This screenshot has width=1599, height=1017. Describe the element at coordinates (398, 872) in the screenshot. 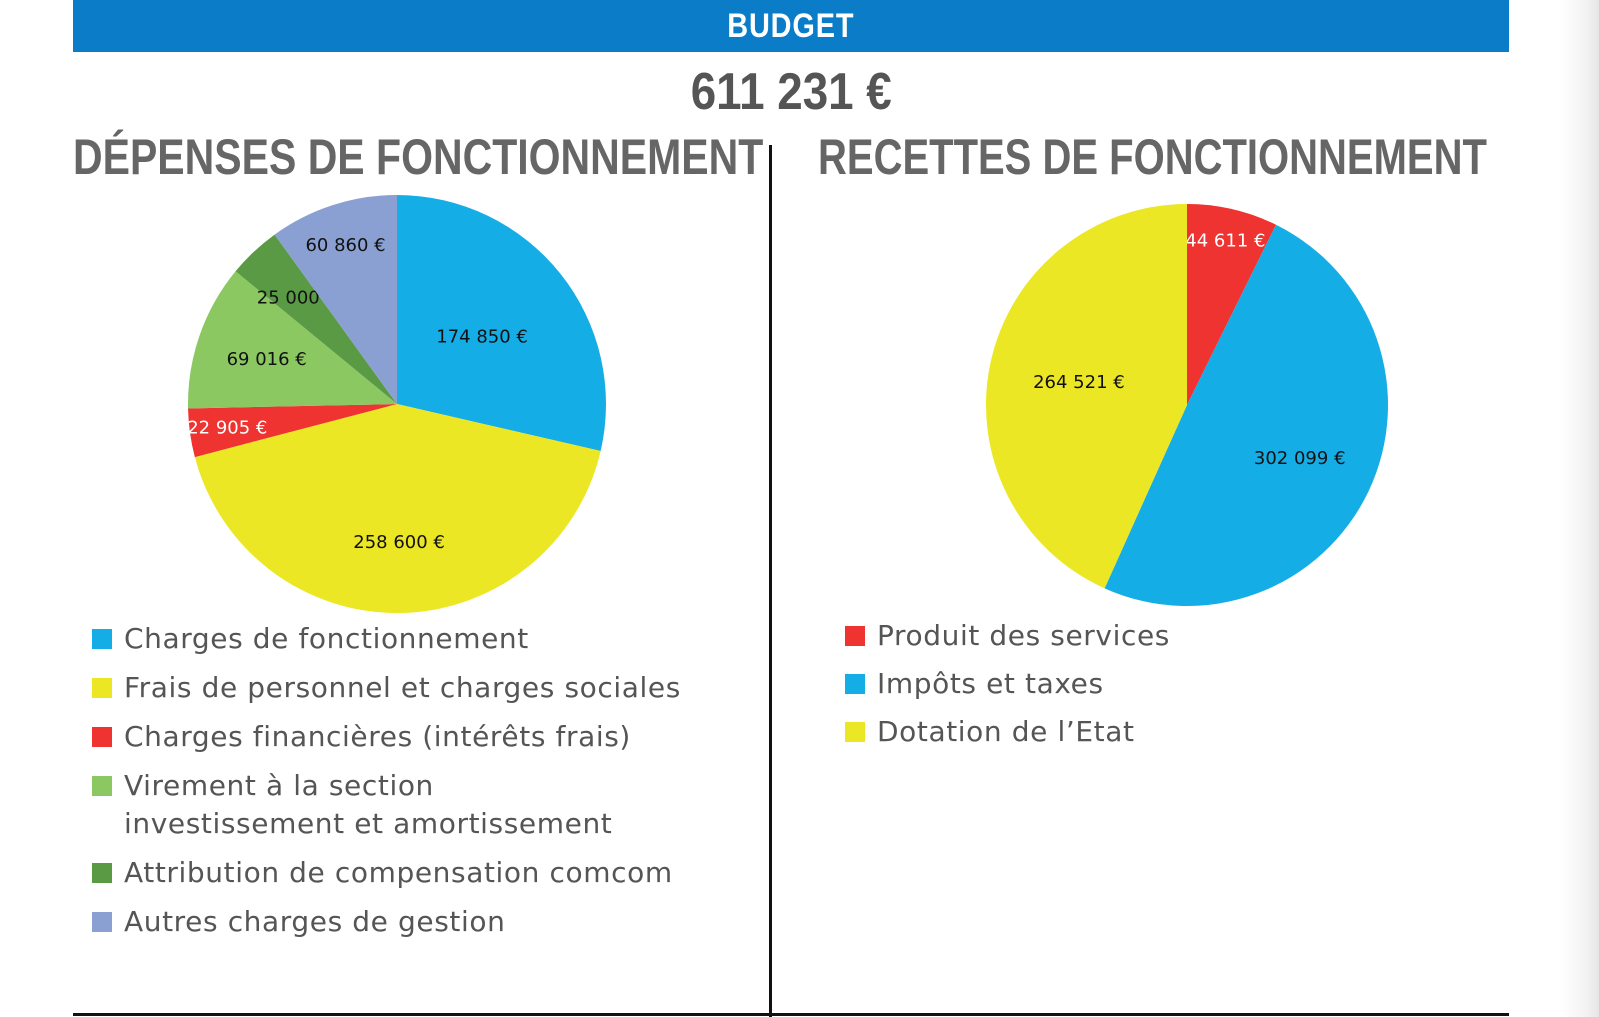

I see `legend-label: Attribution de compensation comcom` at that location.